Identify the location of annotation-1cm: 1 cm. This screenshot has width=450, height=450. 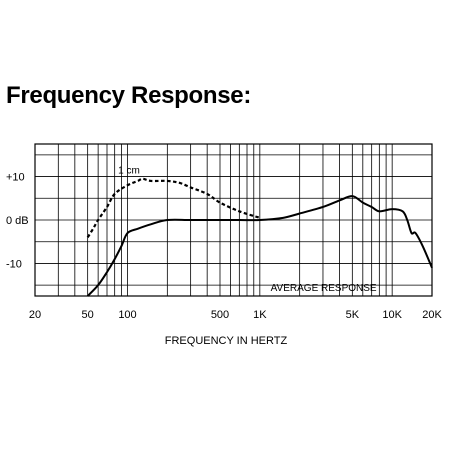
(129, 171).